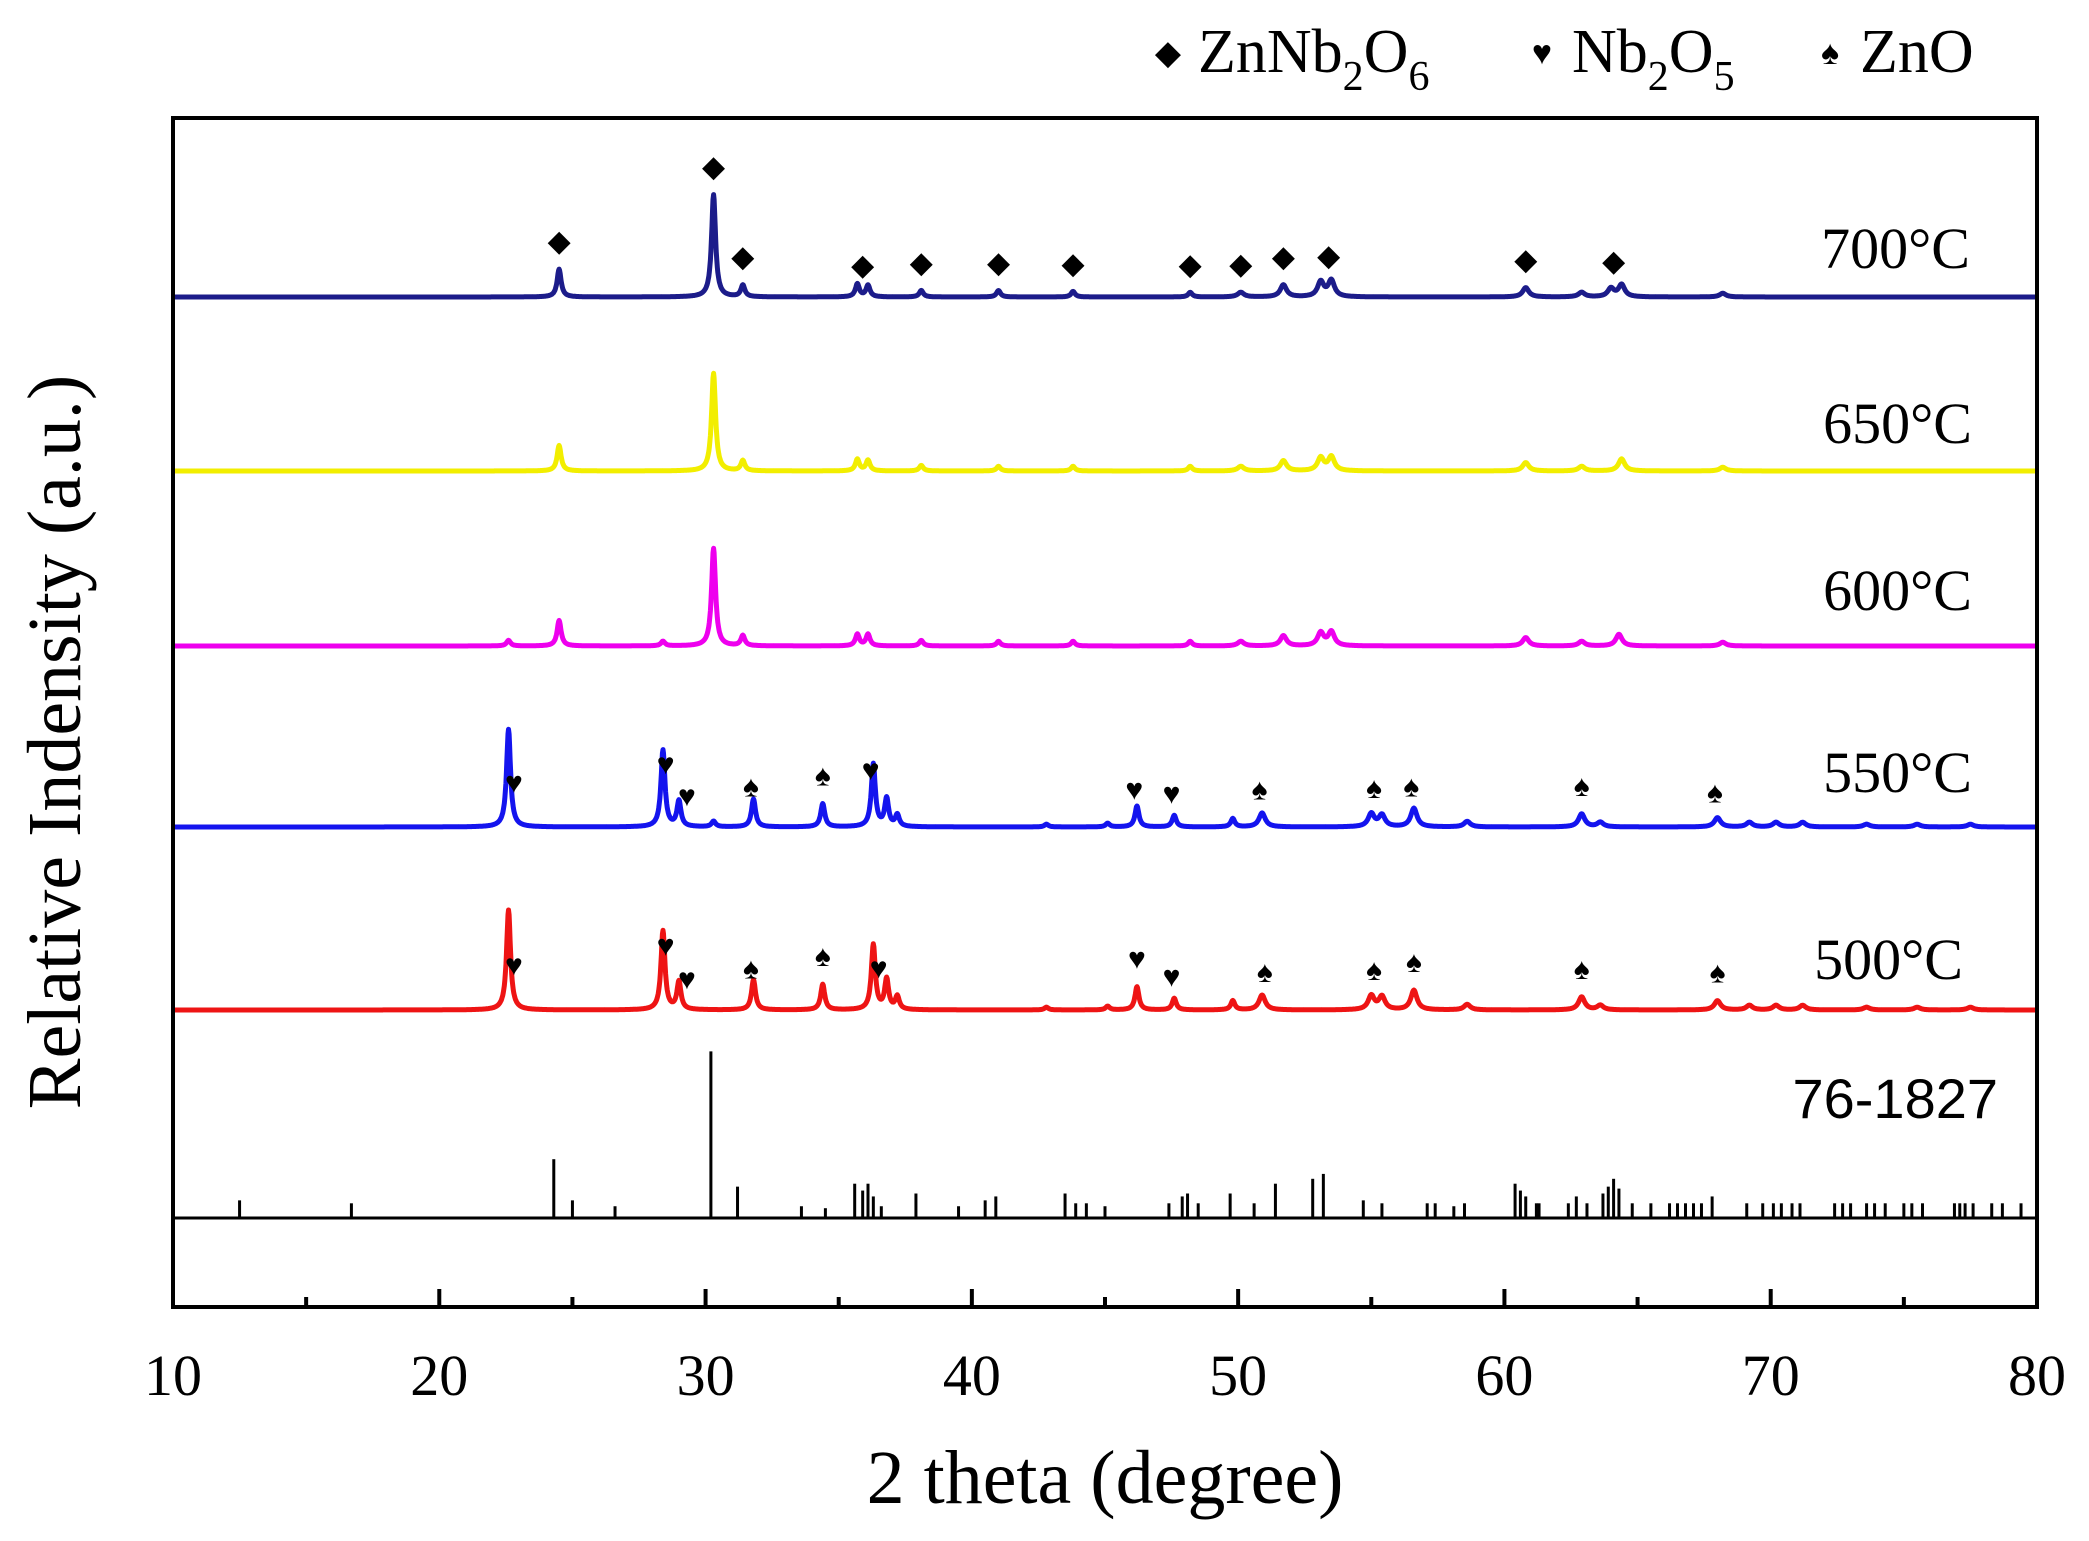 The height and width of the screenshot is (1541, 2089). What do you see at coordinates (1895, 1098) in the screenshot?
I see `reference-label: 76-1827` at bounding box center [1895, 1098].